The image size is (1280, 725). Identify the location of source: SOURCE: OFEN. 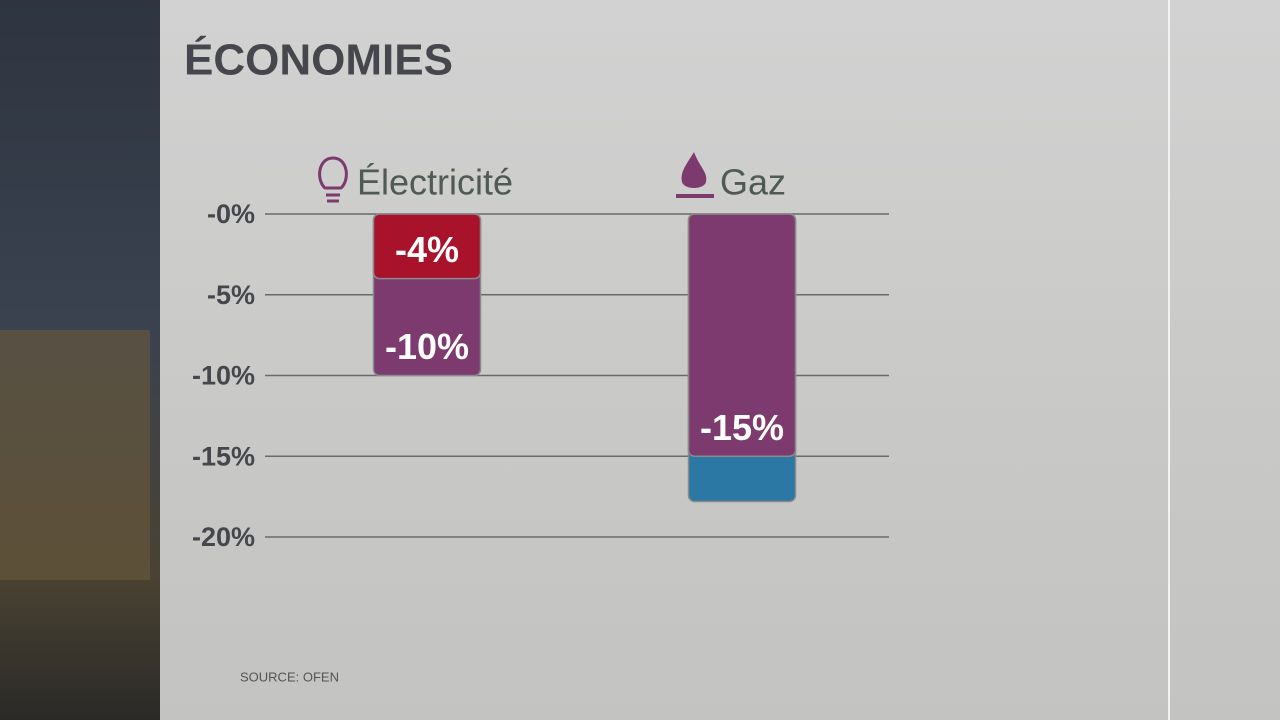
(289, 676).